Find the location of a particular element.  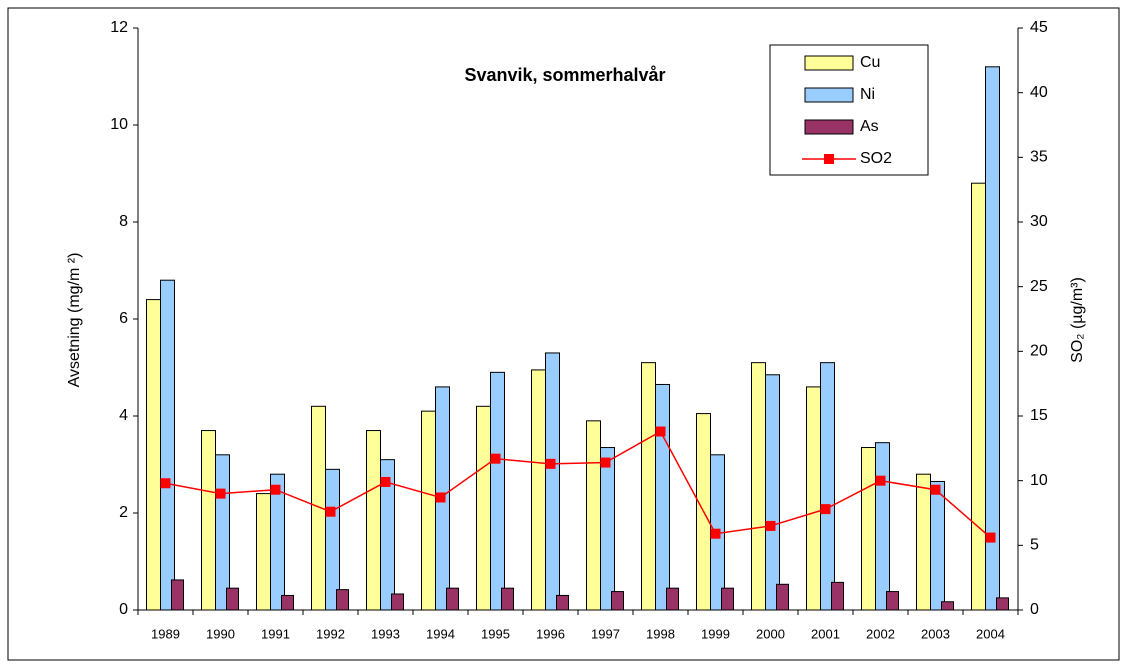

x-tick-label: 1992 is located at coordinates (330, 633).